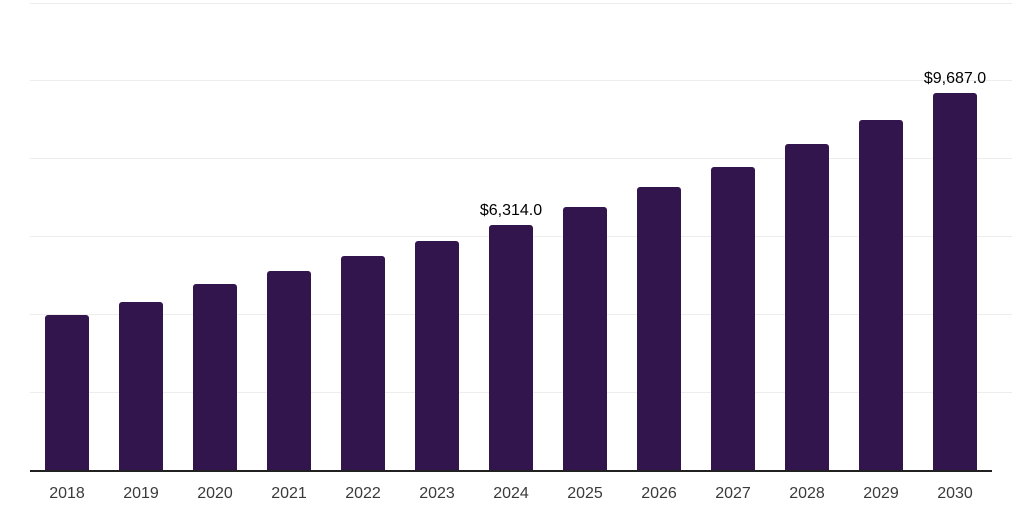  I want to click on data-label-2024: $6,314.0, so click(511, 210).